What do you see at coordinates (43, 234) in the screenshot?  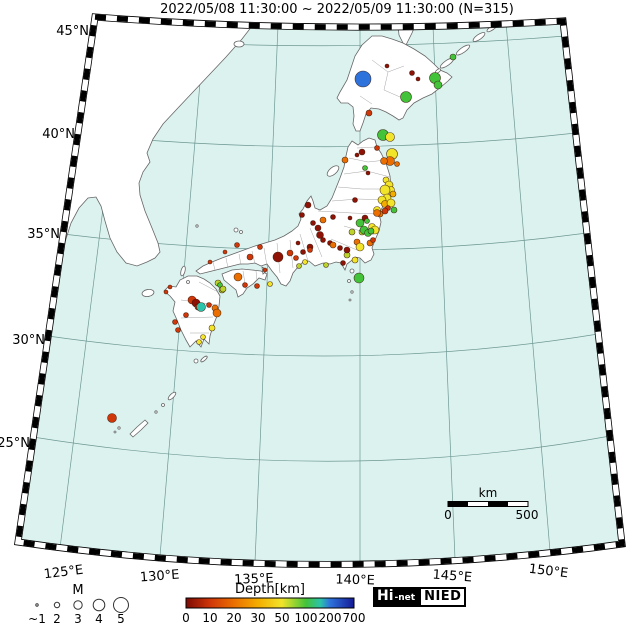 I see `lat-label: 35°N` at bounding box center [43, 234].